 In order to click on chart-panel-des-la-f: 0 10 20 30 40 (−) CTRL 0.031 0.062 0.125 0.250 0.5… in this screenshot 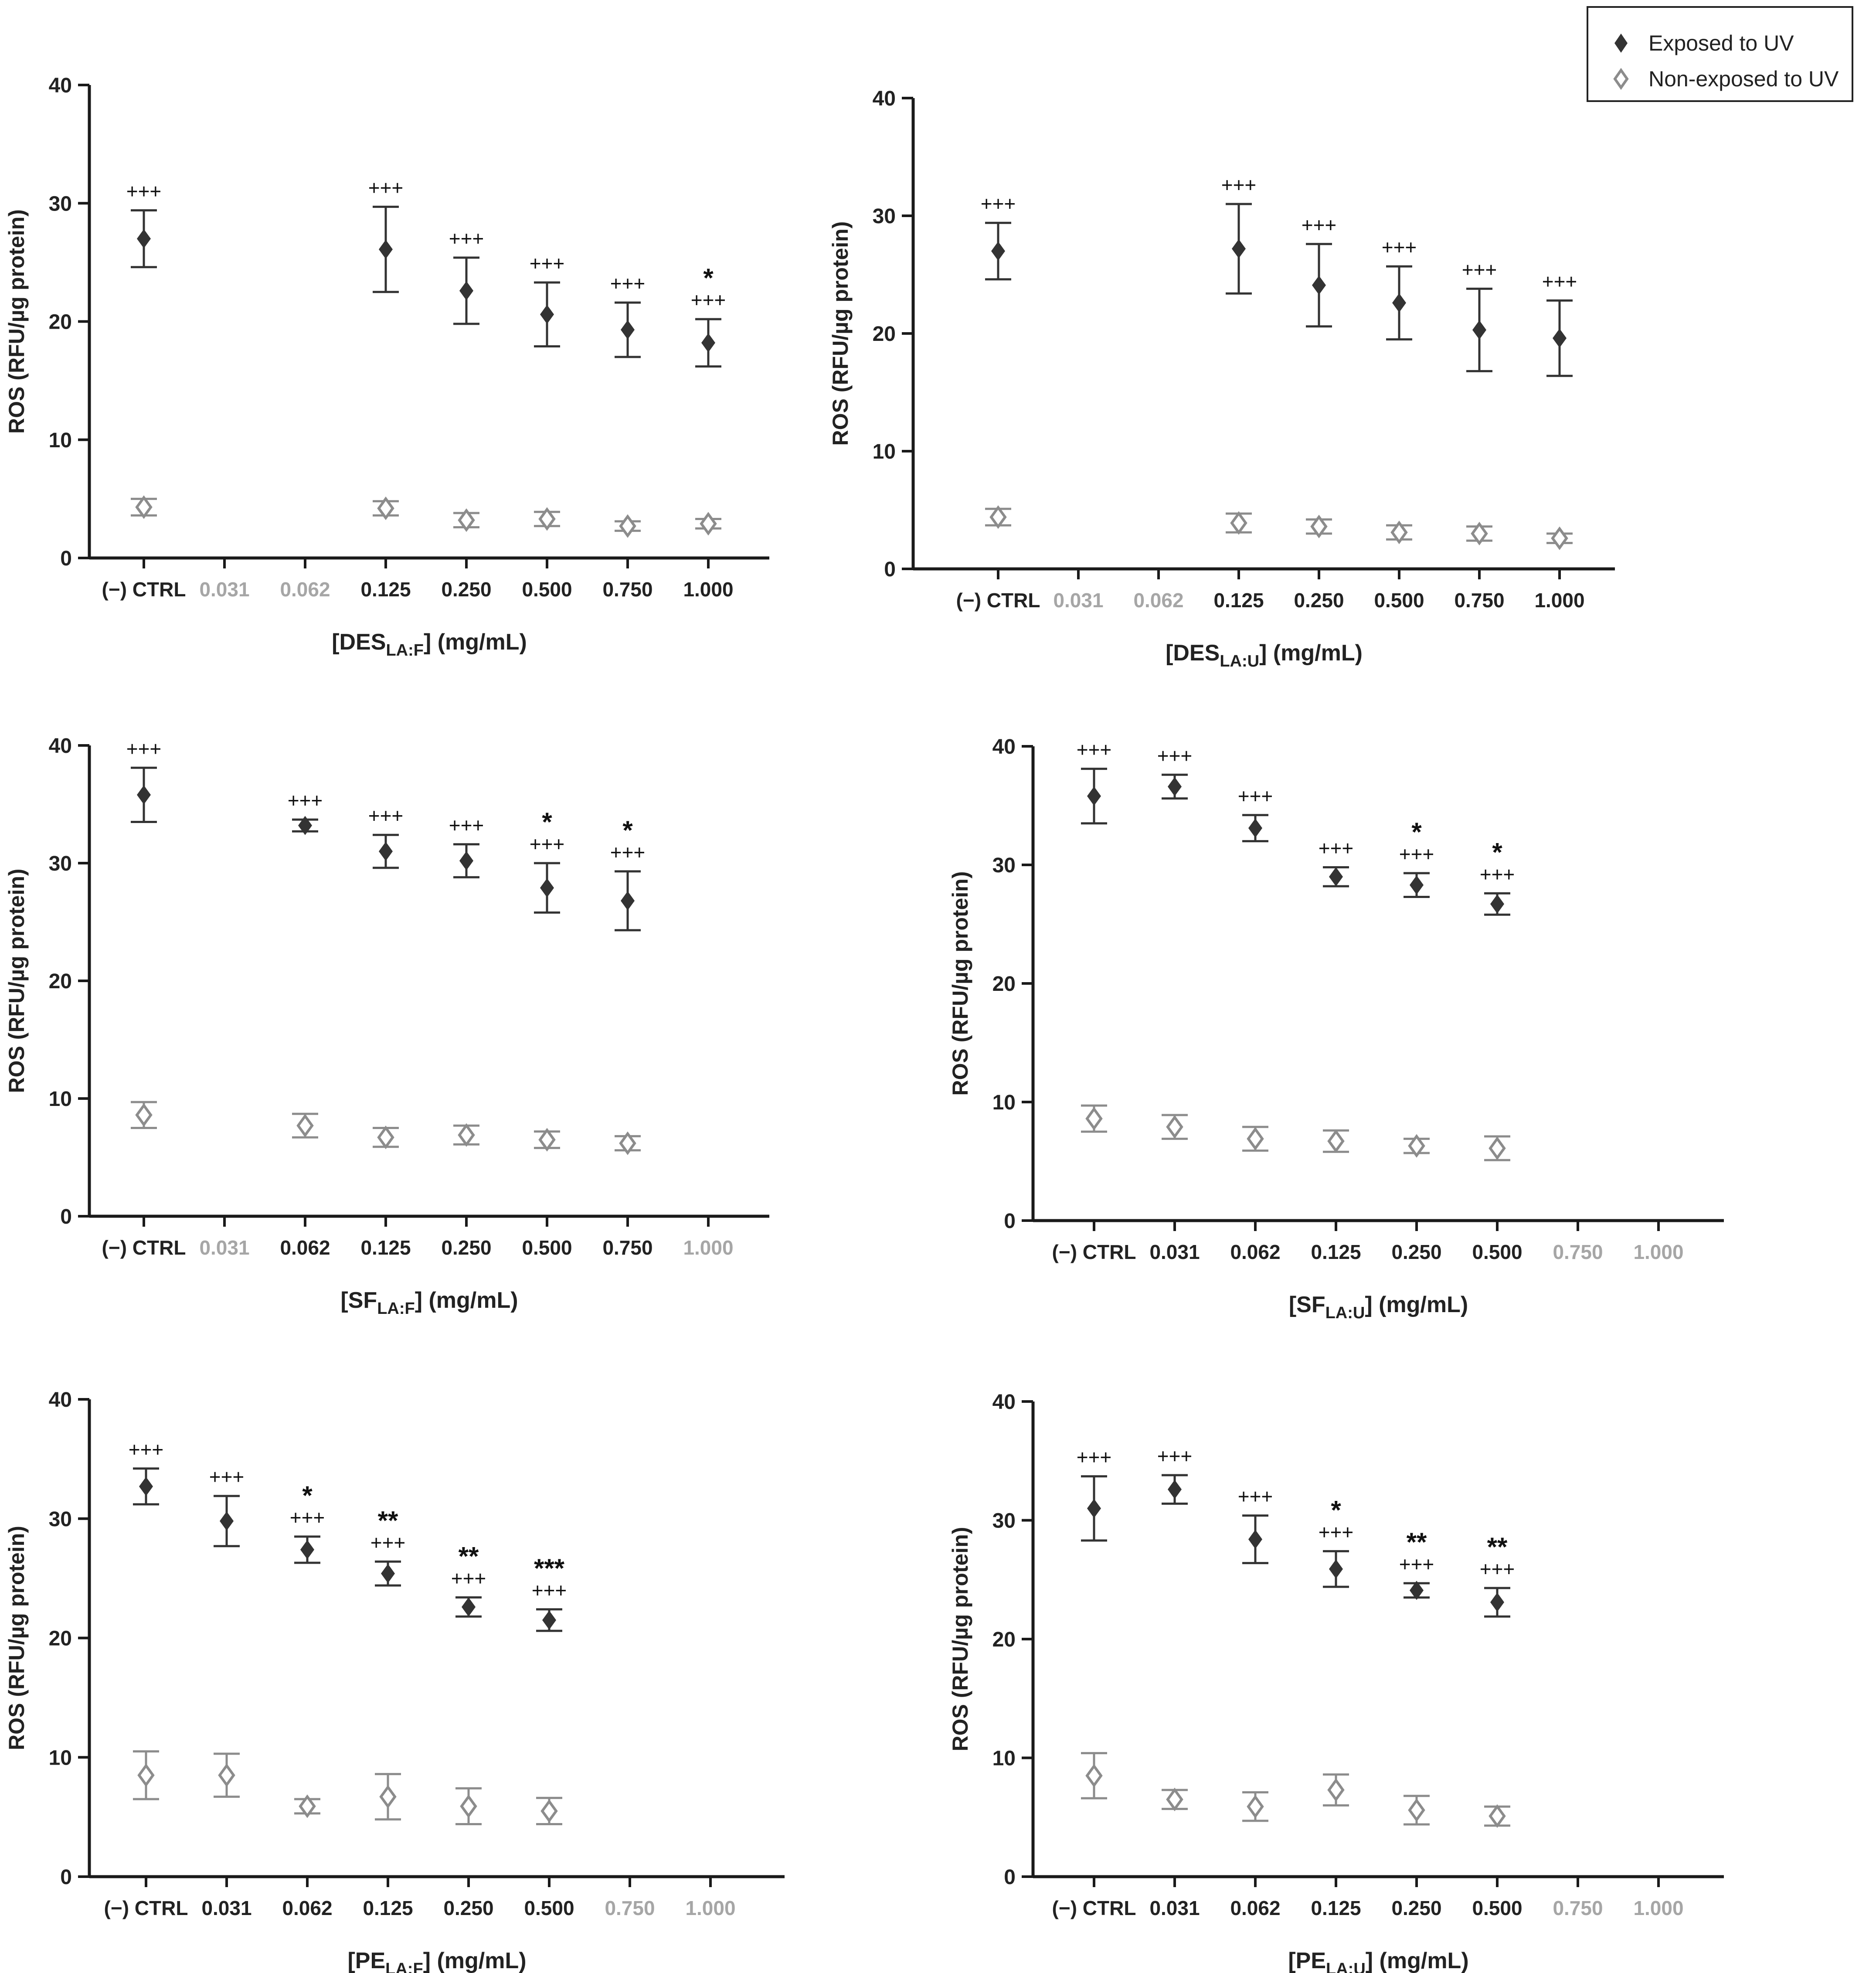, I will do `click(386, 367)`.